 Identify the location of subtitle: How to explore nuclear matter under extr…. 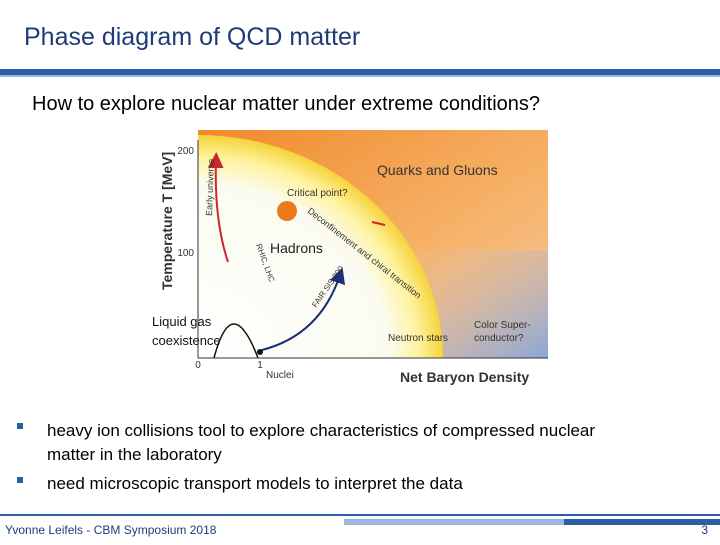
(286, 104).